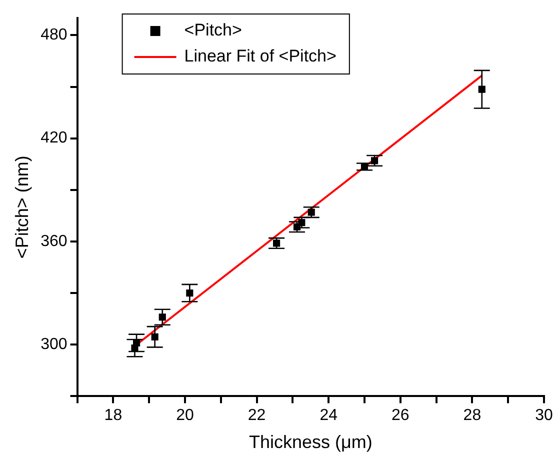 The width and height of the screenshot is (556, 462). Describe the element at coordinates (54, 35) in the screenshot. I see `y-tick-label: 480` at that location.